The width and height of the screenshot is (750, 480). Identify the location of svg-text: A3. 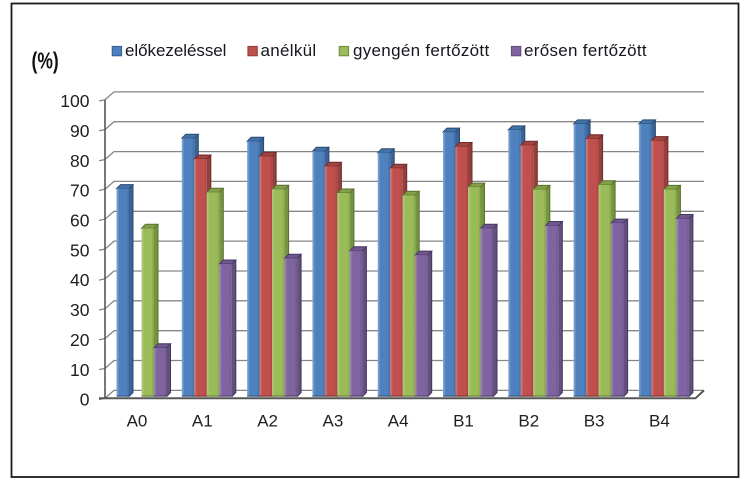
(333, 421).